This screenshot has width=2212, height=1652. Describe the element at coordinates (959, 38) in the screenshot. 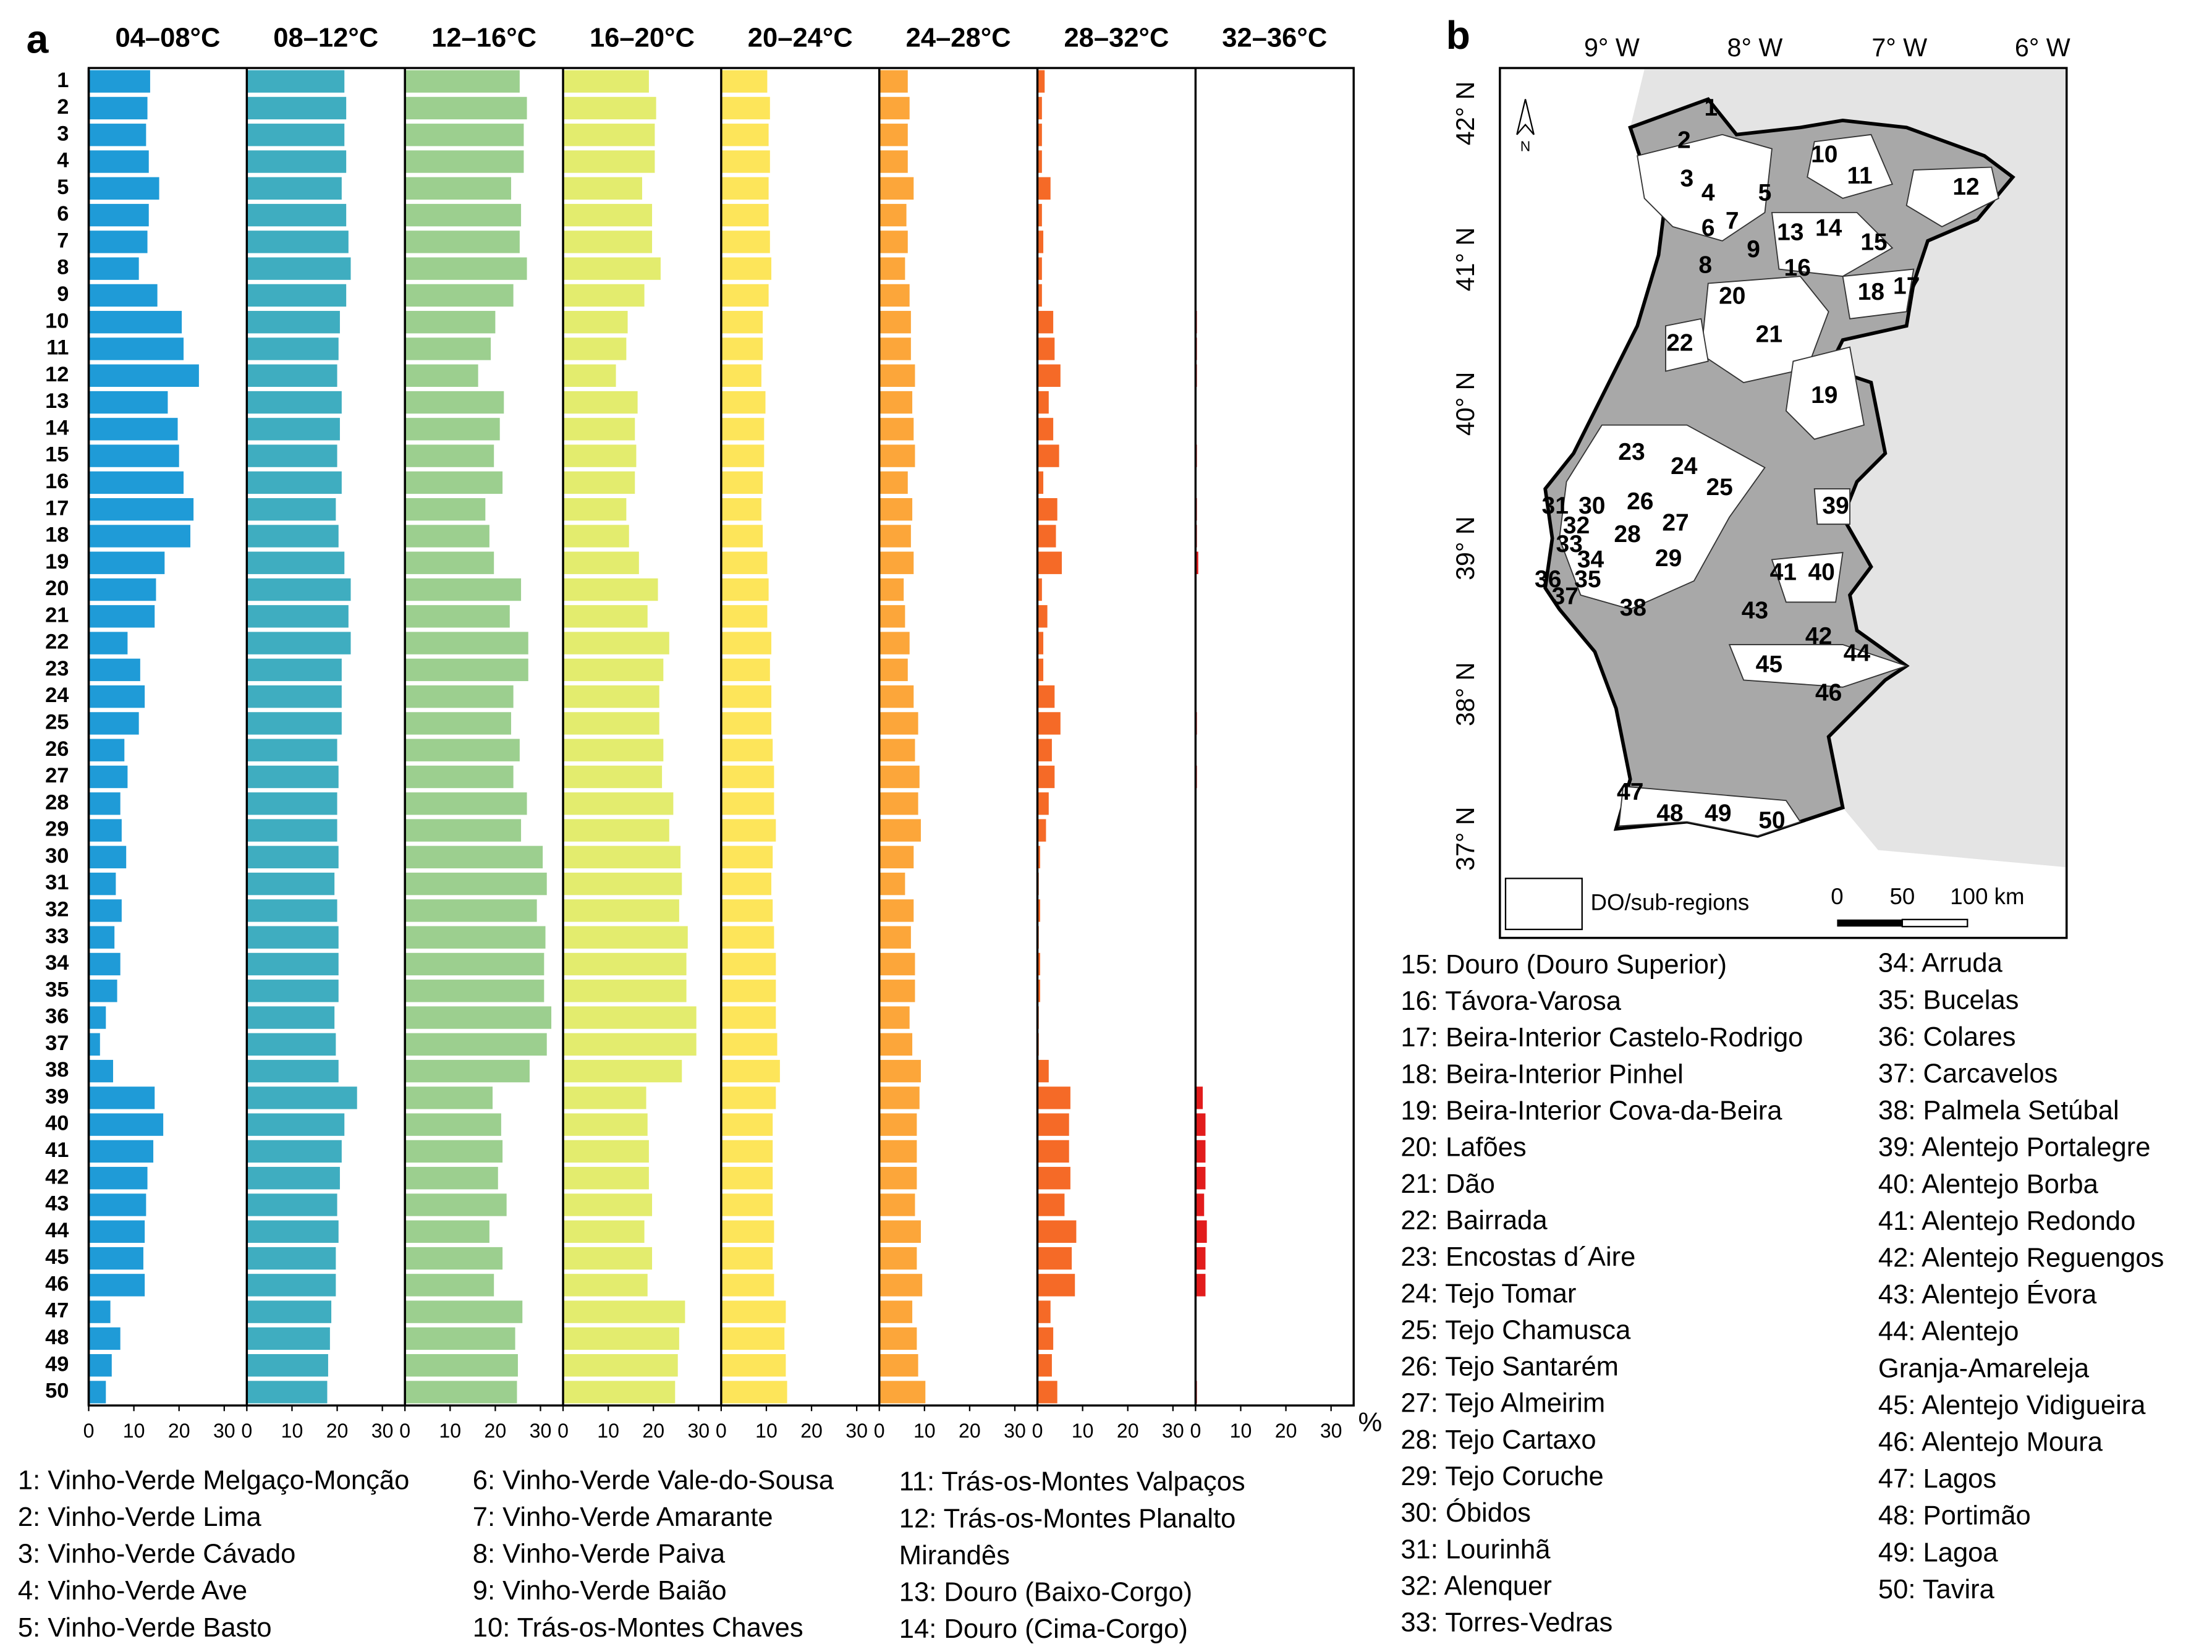

I see `series-header: 24–28°C` at that location.